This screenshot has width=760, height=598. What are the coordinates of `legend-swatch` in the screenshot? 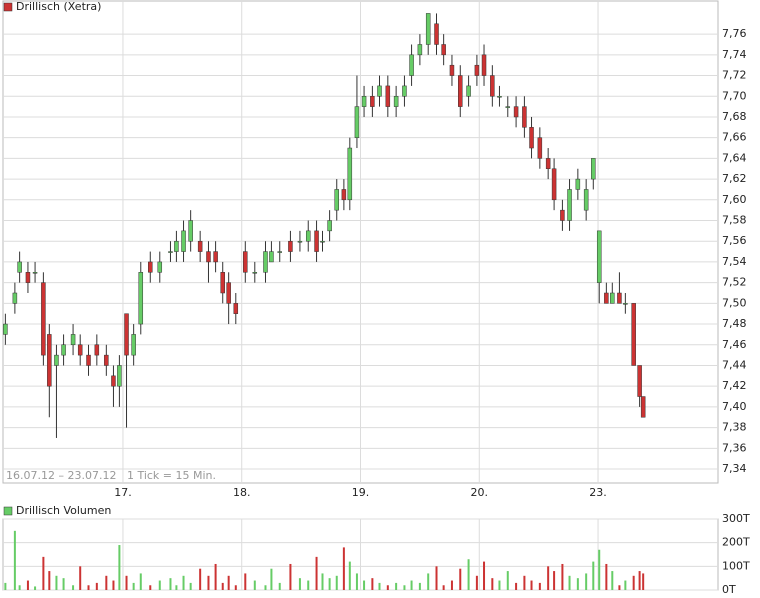 It's located at (8, 511).